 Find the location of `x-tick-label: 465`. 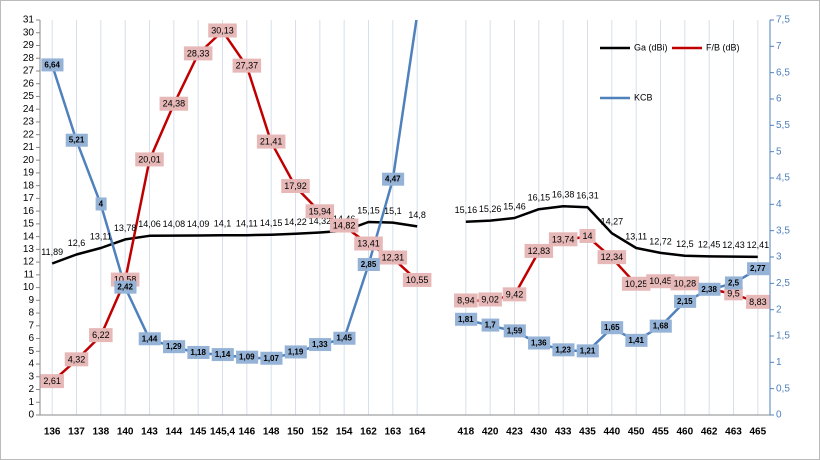

x-tick-label: 465 is located at coordinates (757, 432).